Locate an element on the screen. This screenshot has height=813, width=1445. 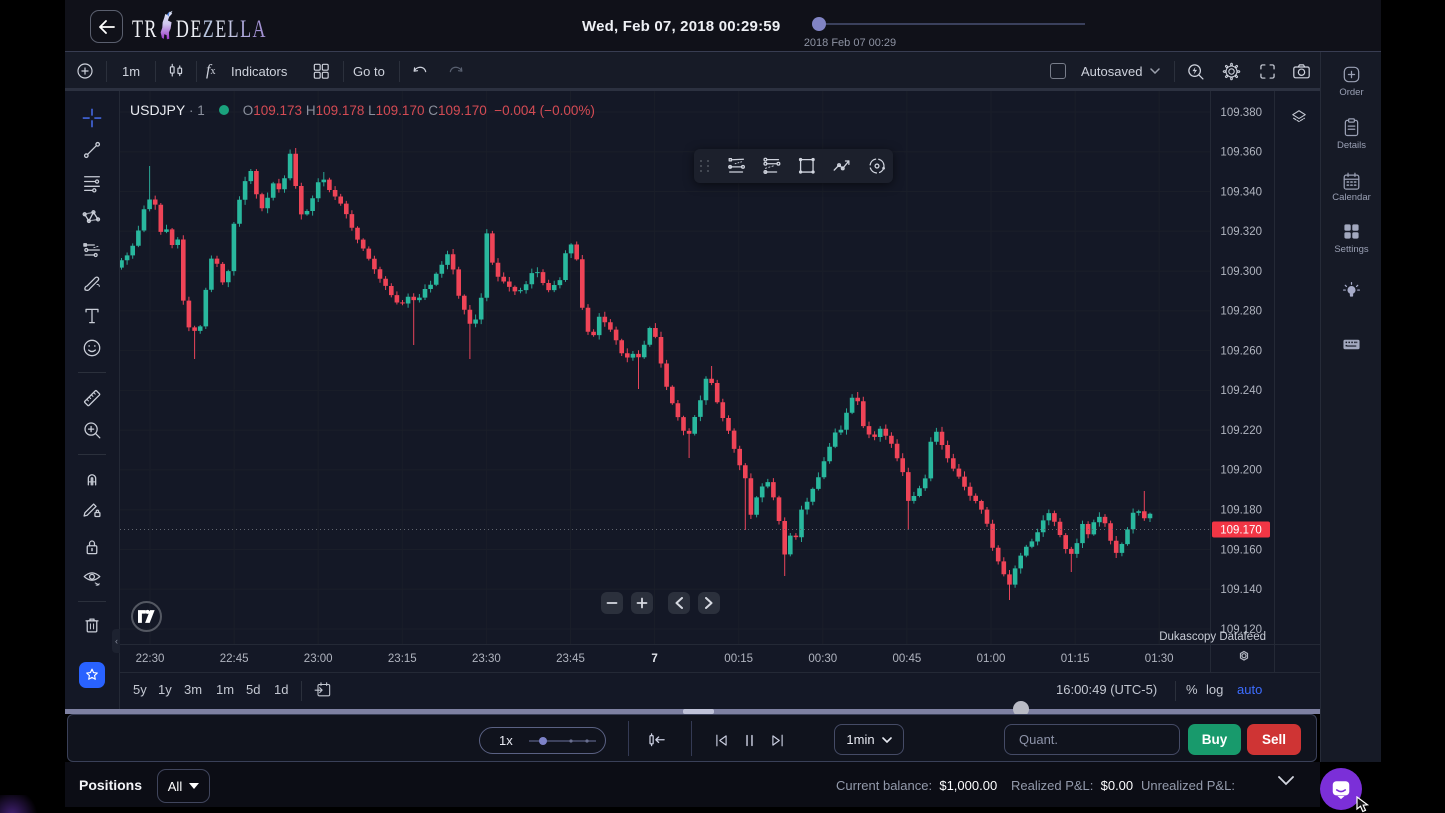
svg-text: 109.180 is located at coordinates (1241, 511).